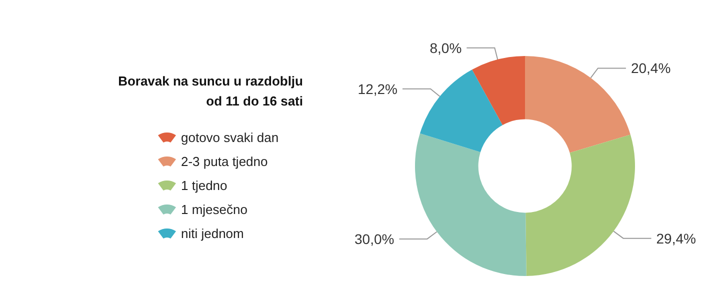 The height and width of the screenshot is (299, 714). Describe the element at coordinates (650, 68) in the screenshot. I see `data-label: 20,4%` at that location.